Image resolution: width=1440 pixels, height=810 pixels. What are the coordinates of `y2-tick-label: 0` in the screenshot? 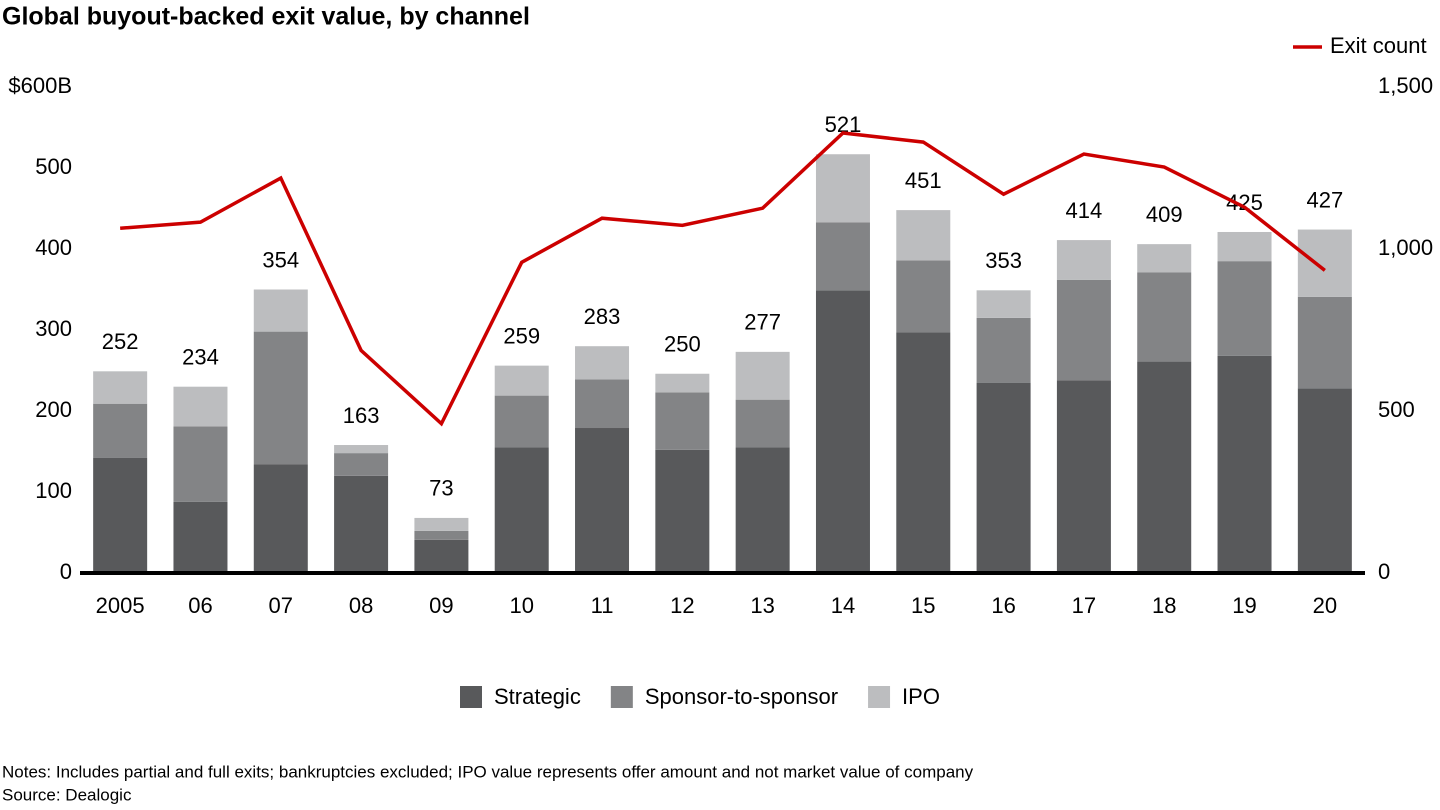 It's located at (1384, 571).